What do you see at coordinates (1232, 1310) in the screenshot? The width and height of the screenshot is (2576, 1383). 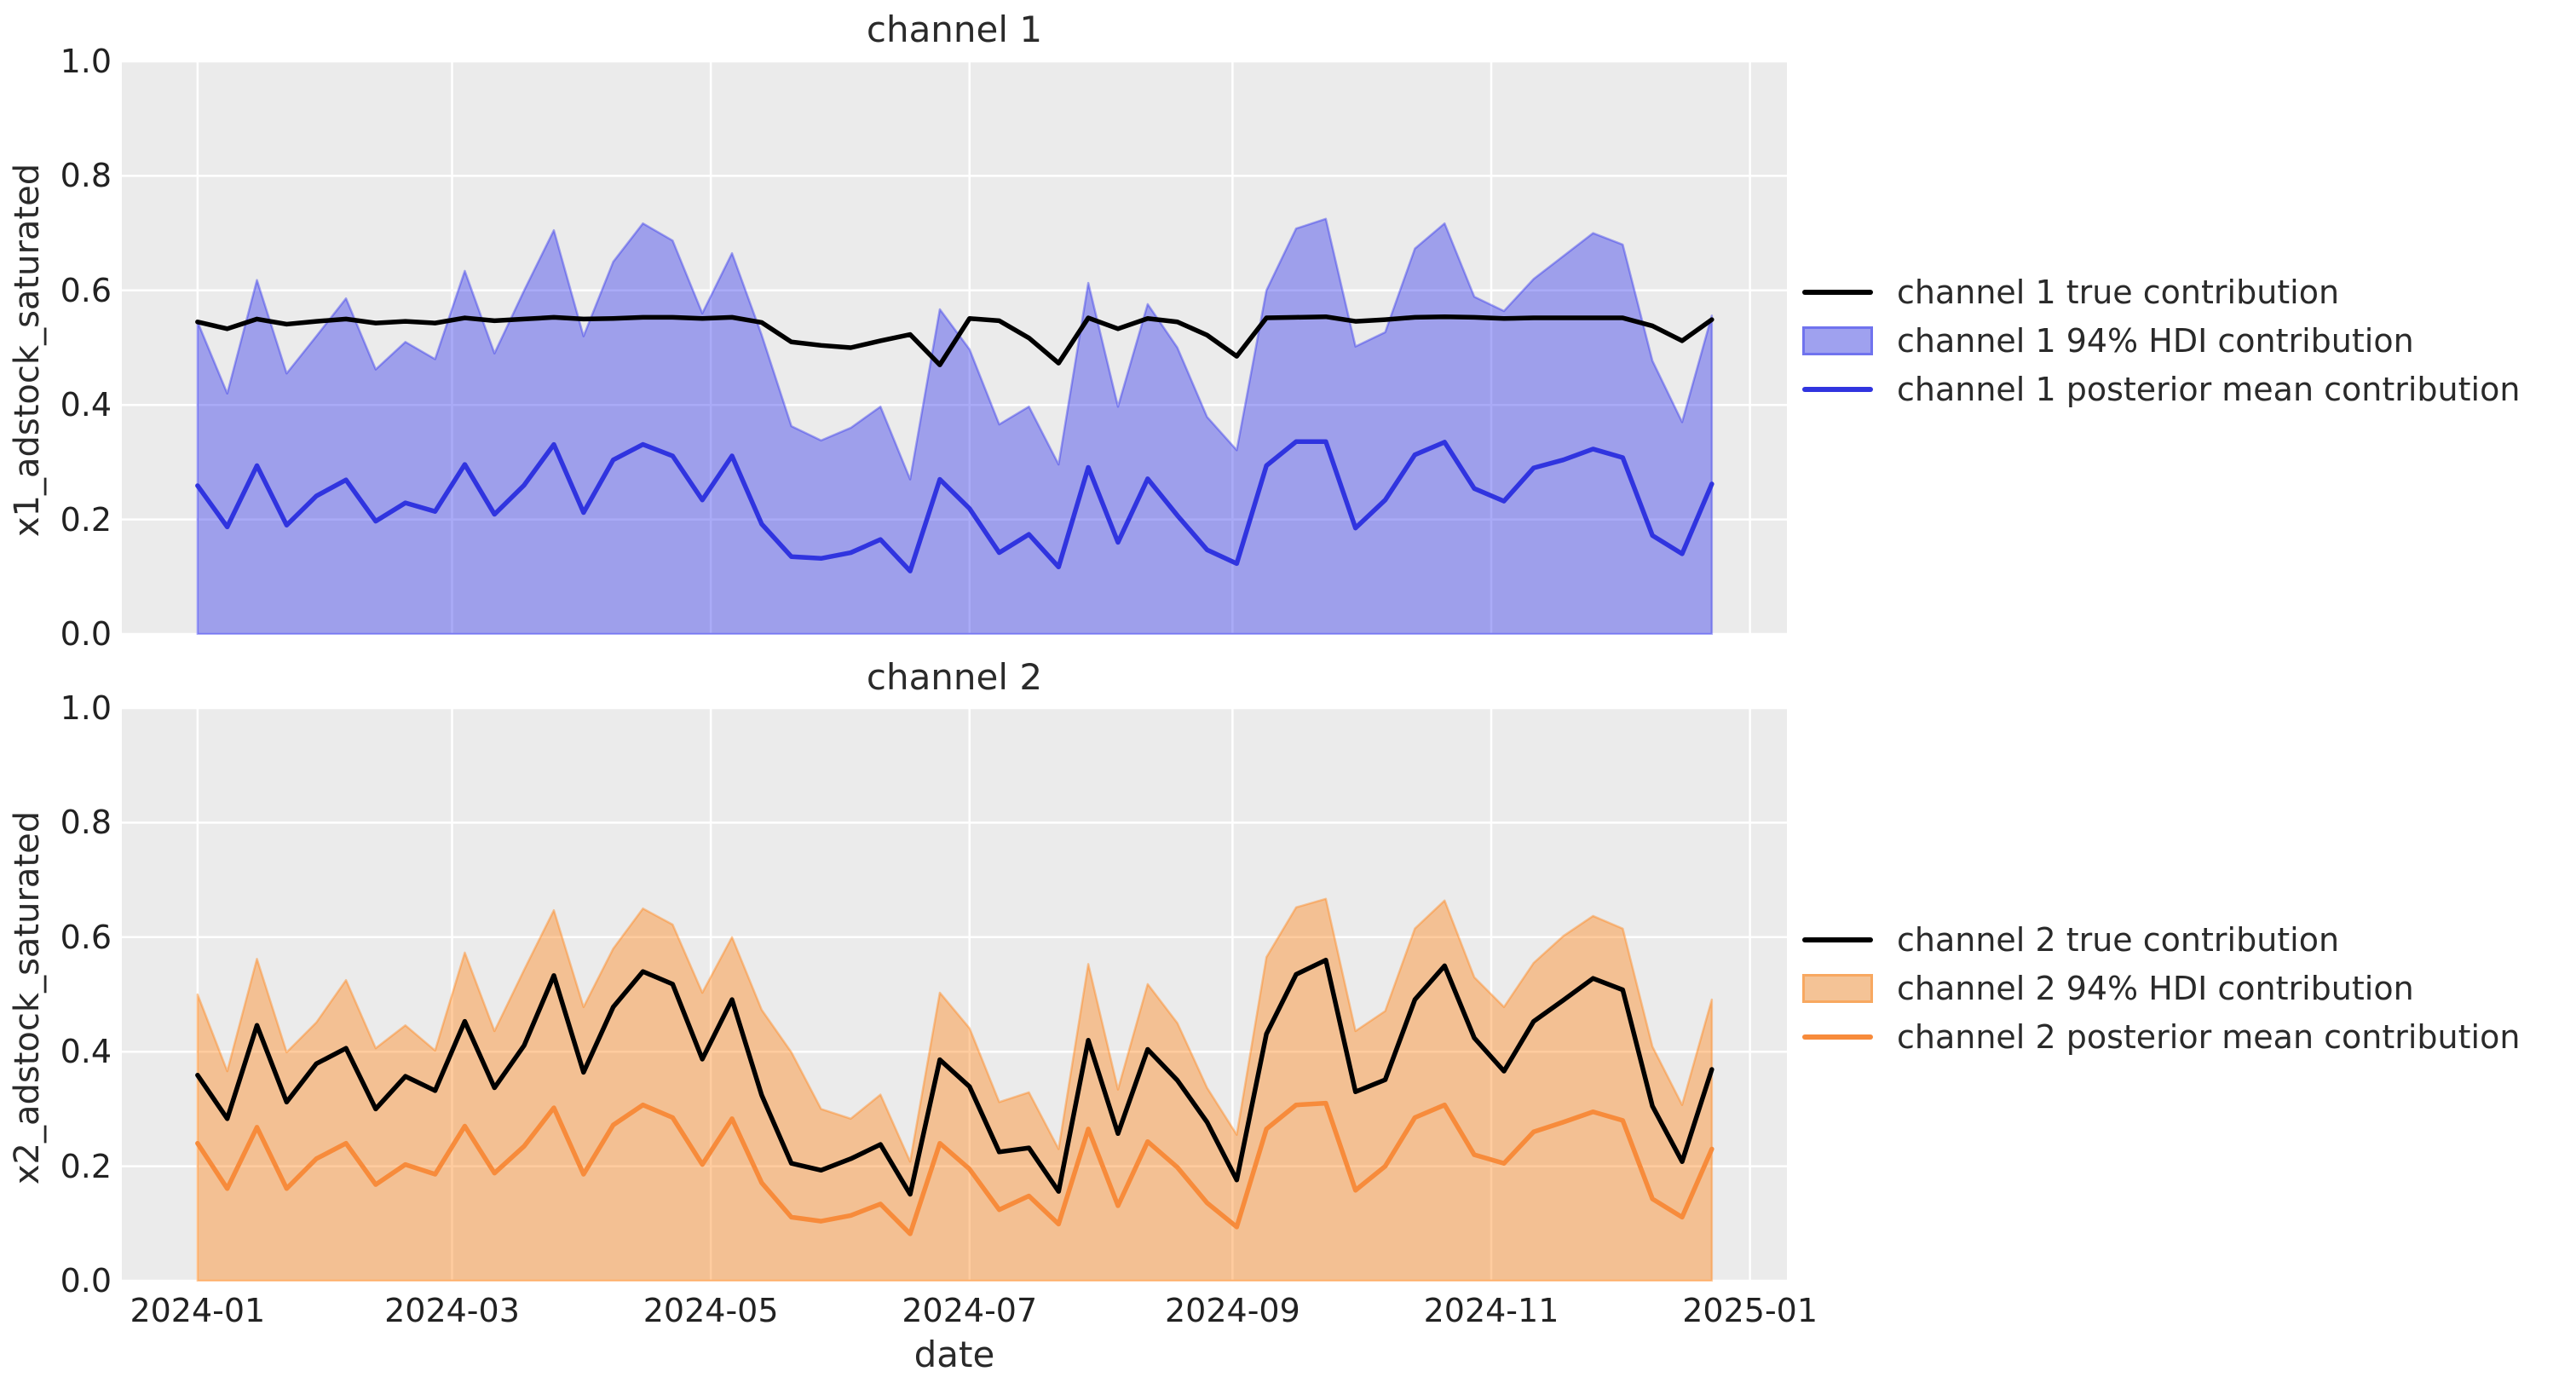 I see `x-tick-label: 2024-09` at bounding box center [1232, 1310].